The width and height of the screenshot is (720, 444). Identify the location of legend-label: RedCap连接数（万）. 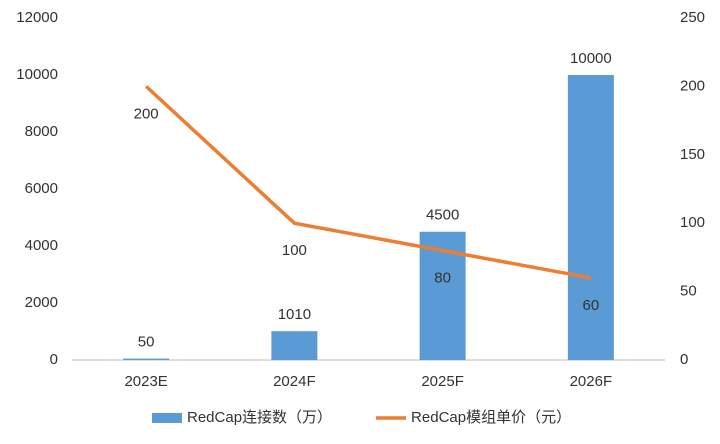
(259, 417).